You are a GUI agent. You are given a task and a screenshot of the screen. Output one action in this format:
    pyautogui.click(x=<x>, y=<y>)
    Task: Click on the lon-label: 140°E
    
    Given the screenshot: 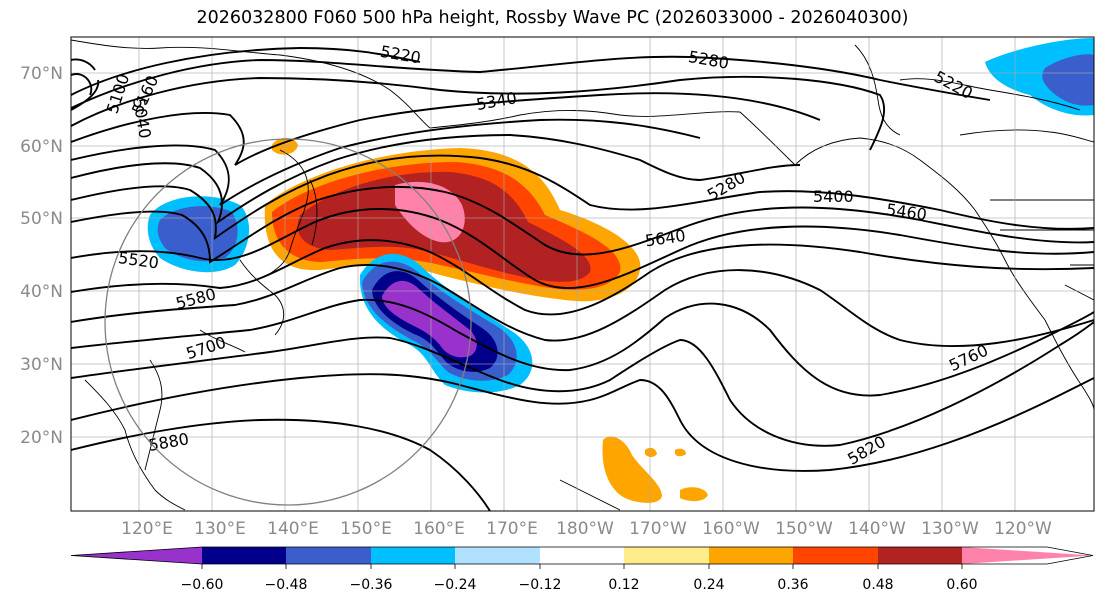 What is the action you would take?
    pyautogui.click(x=293, y=529)
    